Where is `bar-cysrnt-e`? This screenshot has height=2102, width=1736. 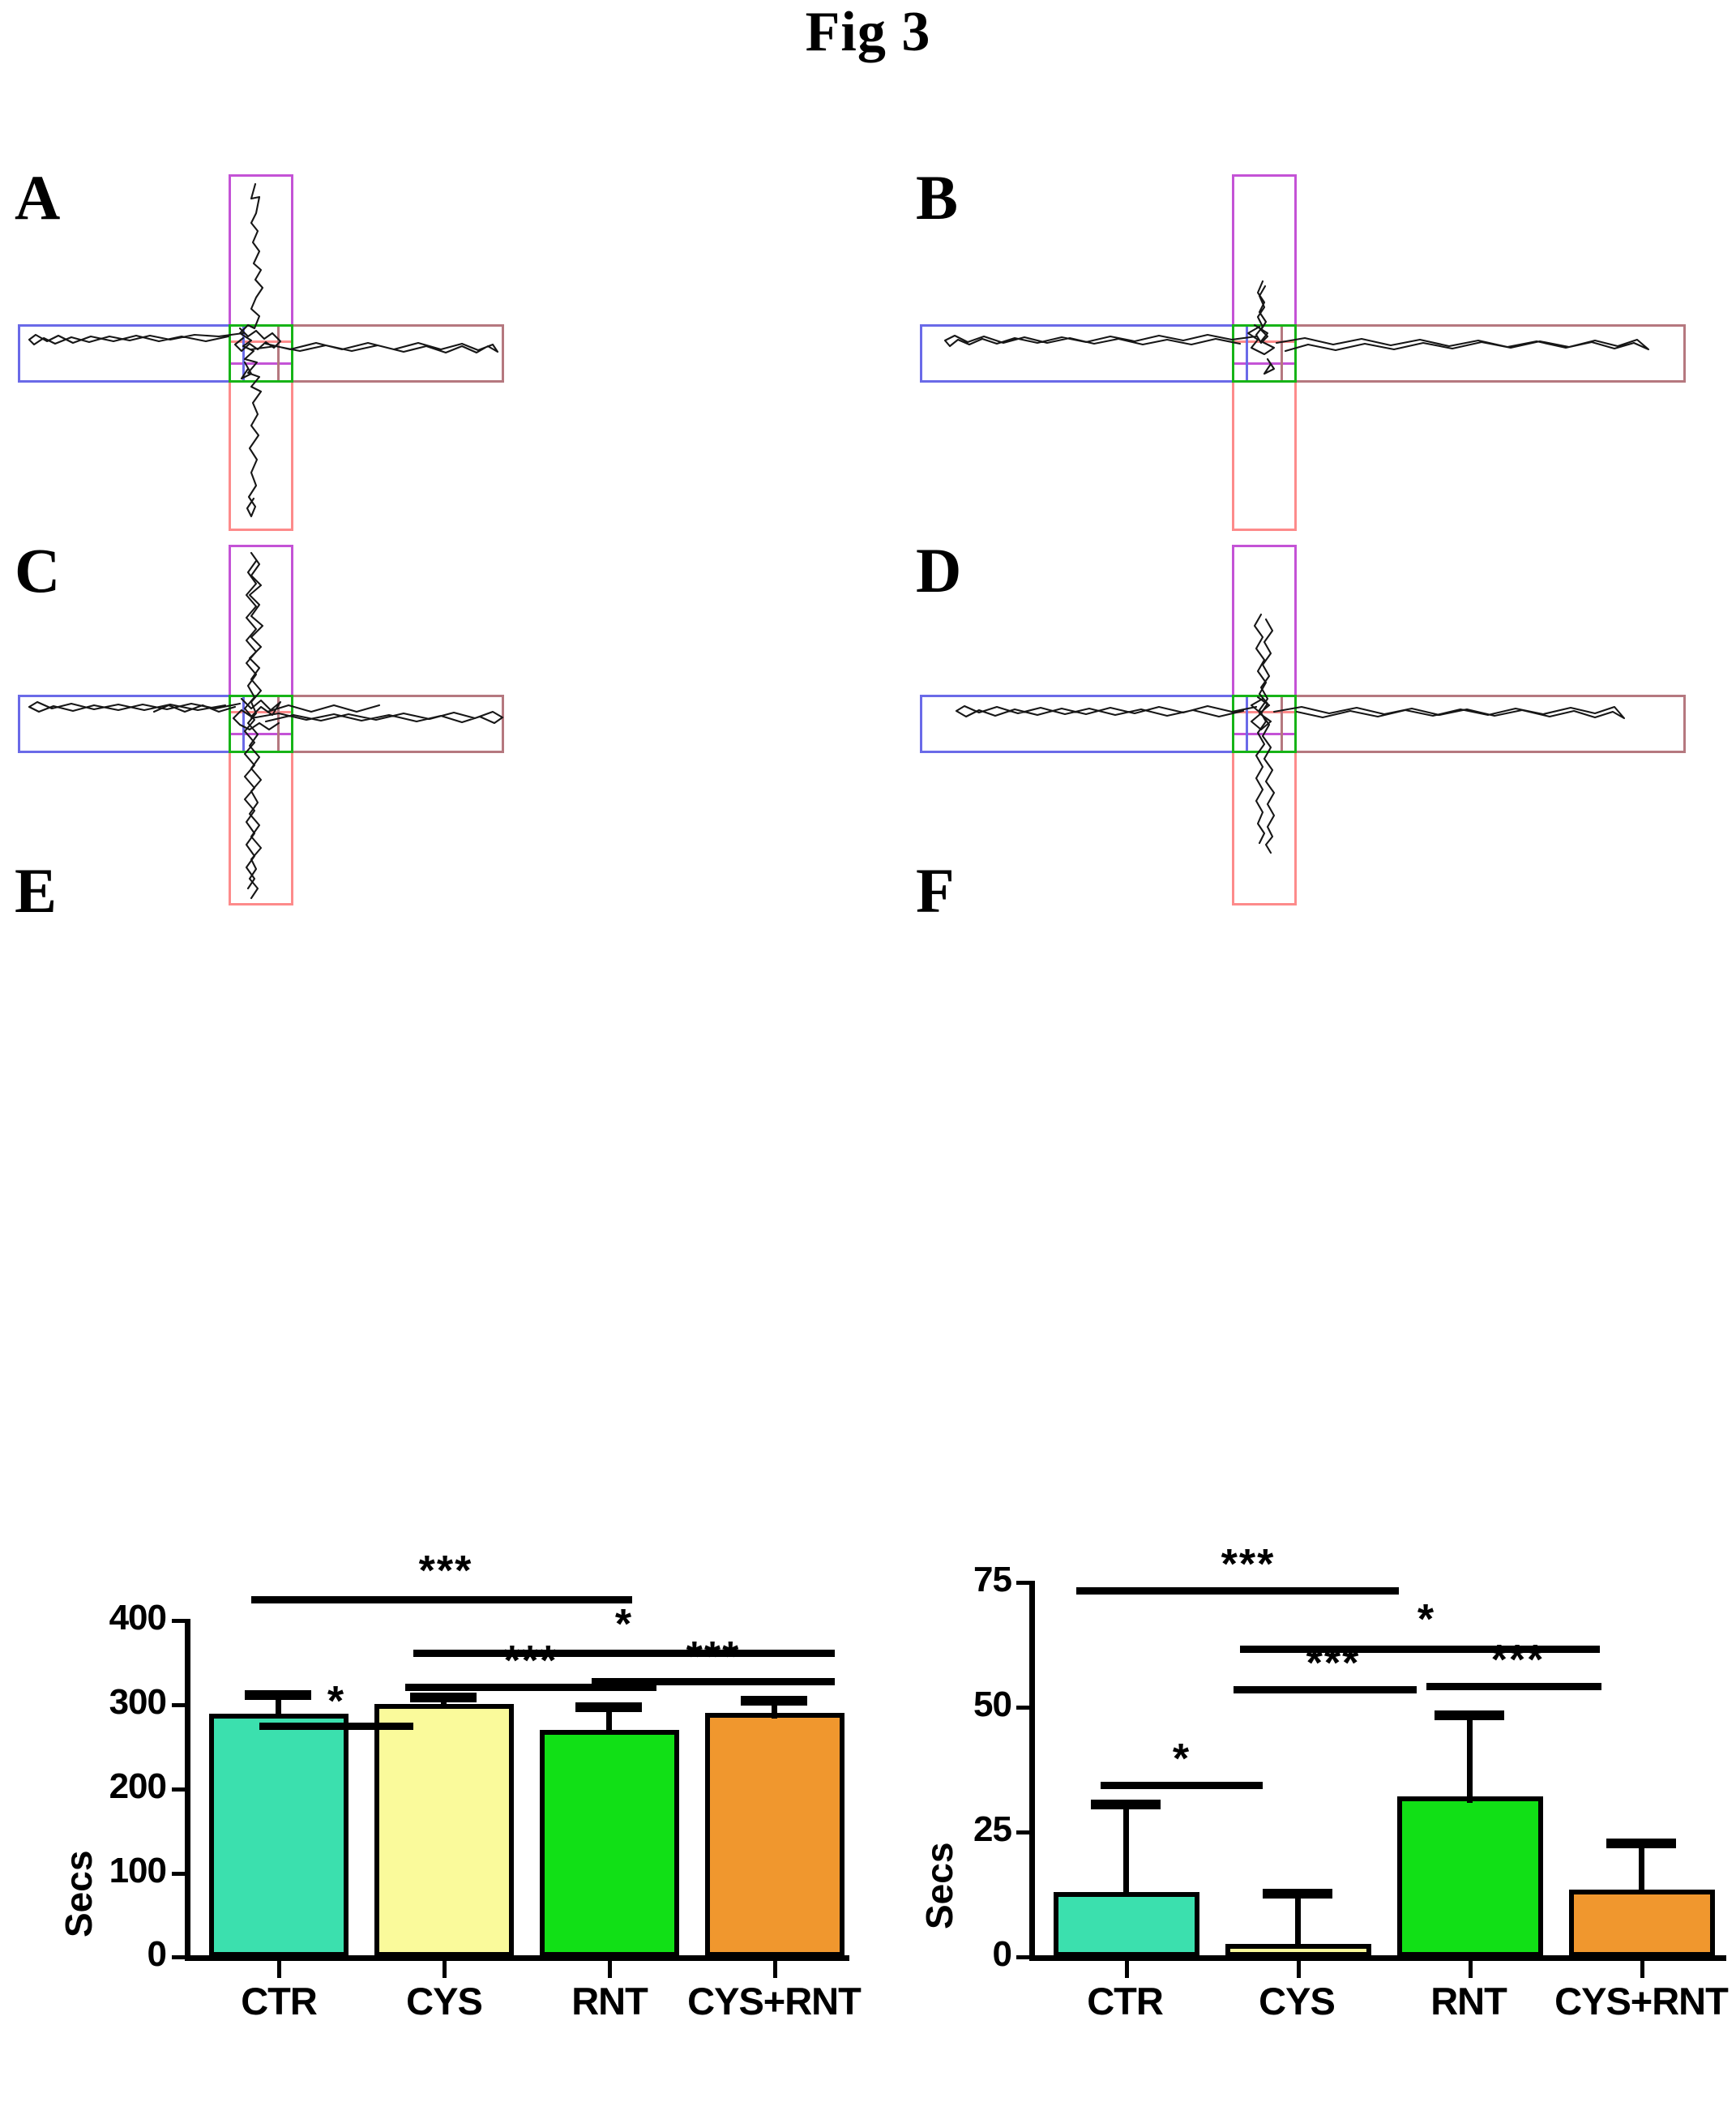 bar-cysrnt-e is located at coordinates (774, 1835).